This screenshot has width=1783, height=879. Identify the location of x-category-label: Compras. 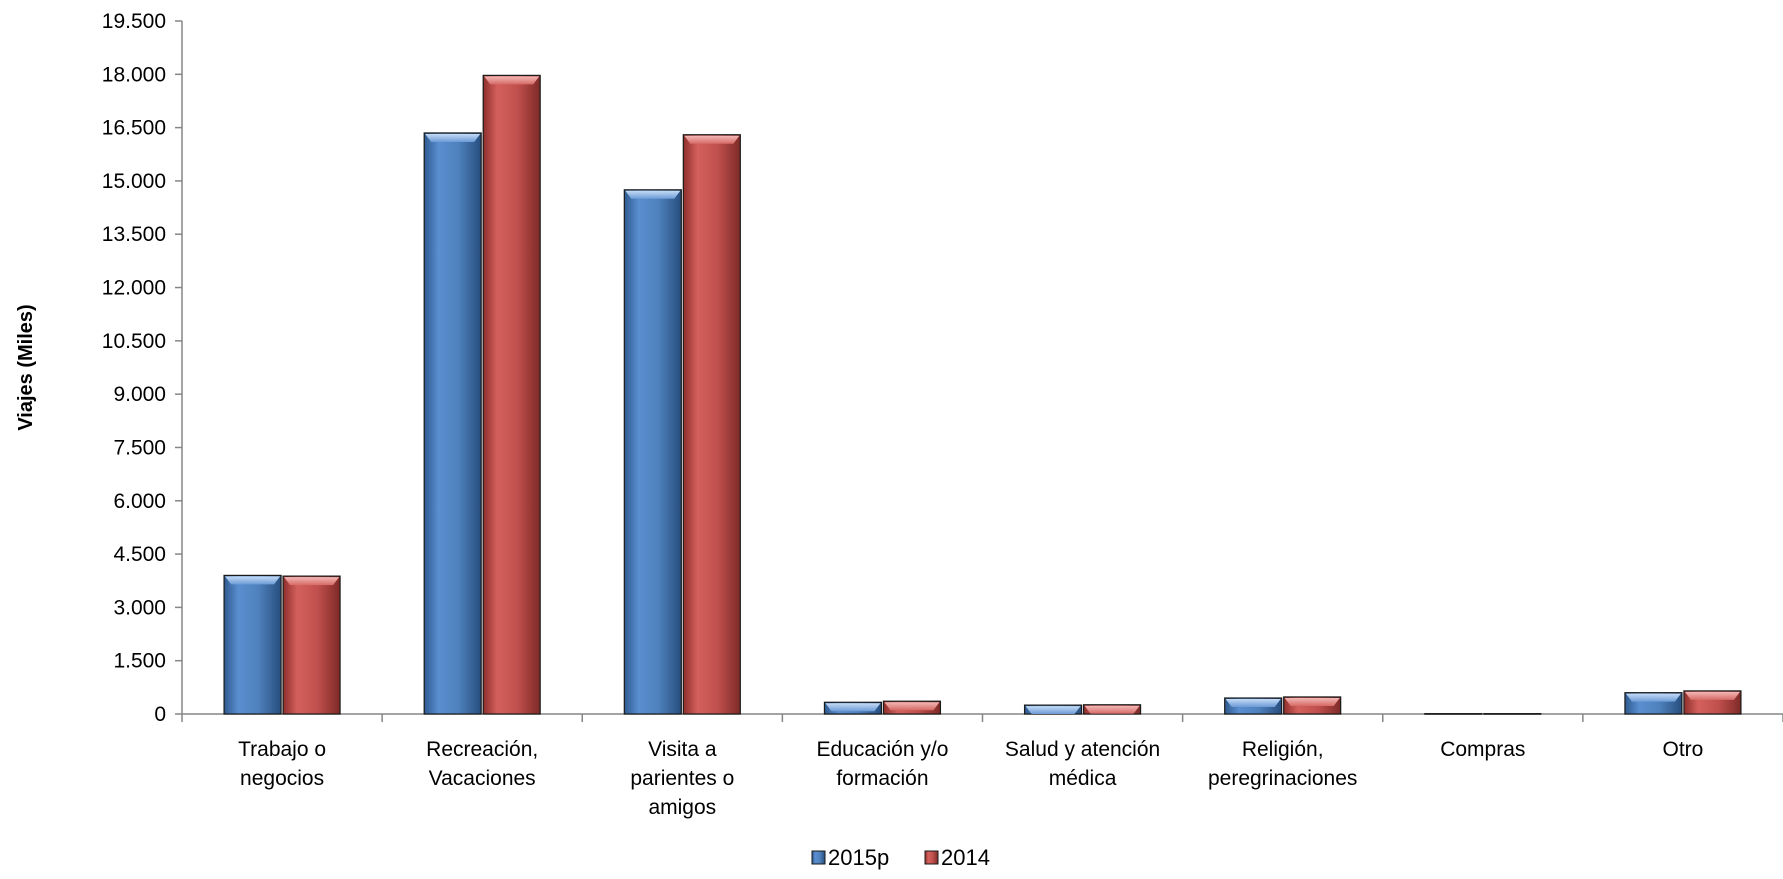
(1482, 749).